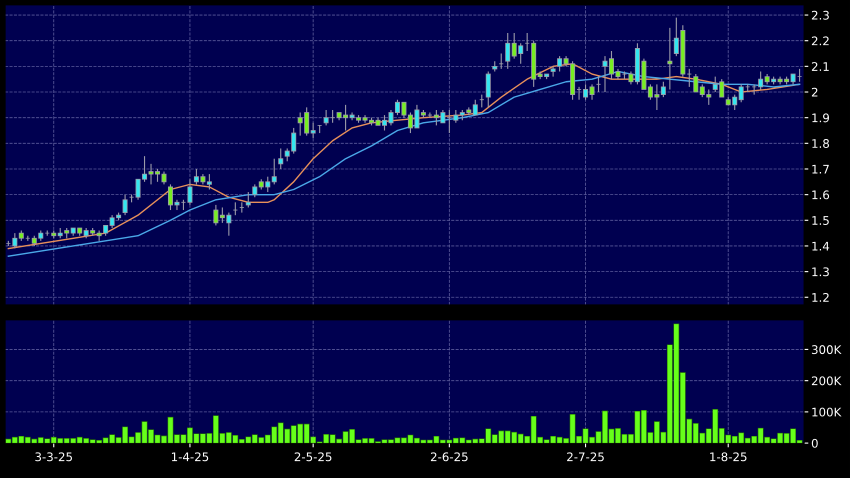 This screenshot has width=850, height=478. Describe the element at coordinates (820, 66) in the screenshot. I see `y-tick-label: 2.1` at that location.